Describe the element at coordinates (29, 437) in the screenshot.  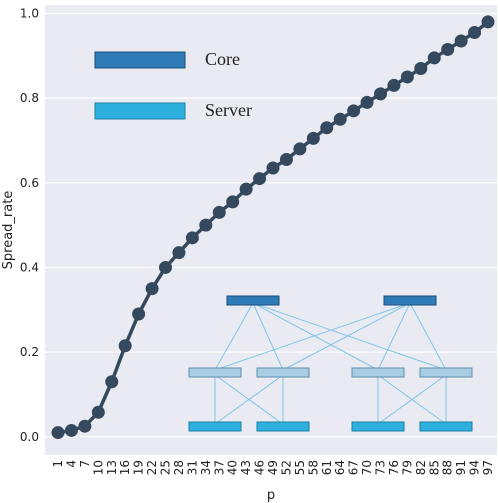
I see `y-tick-label: 0.0` at that location.